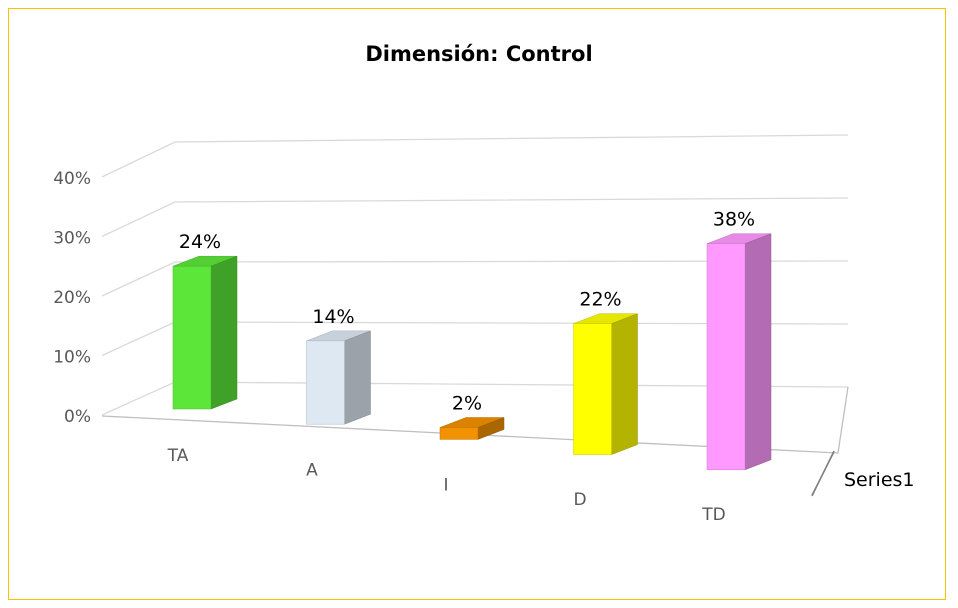 Image resolution: width=958 pixels, height=608 pixels. What do you see at coordinates (72, 179) in the screenshot?
I see `y-tick-label: 40%` at bounding box center [72, 179].